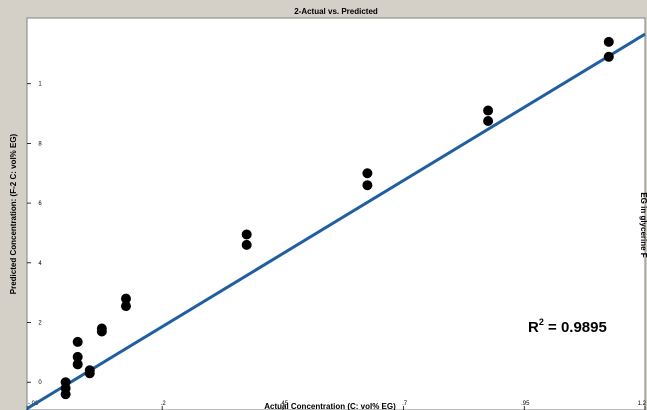  What do you see at coordinates (541, 322) in the screenshot?
I see `r-squared-superscript: 2` at bounding box center [541, 322].